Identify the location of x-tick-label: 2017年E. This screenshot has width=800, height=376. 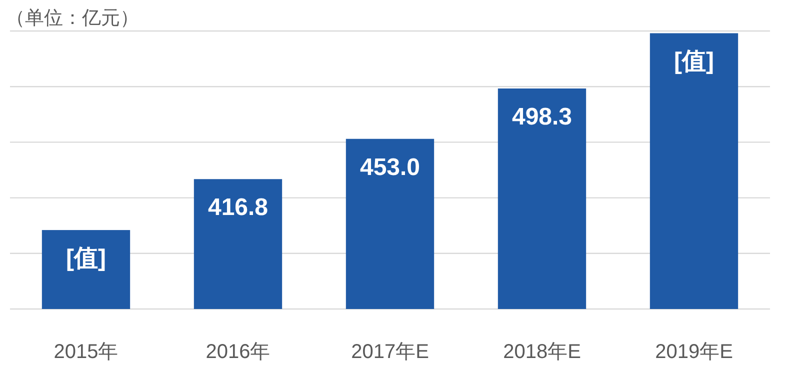
(390, 352).